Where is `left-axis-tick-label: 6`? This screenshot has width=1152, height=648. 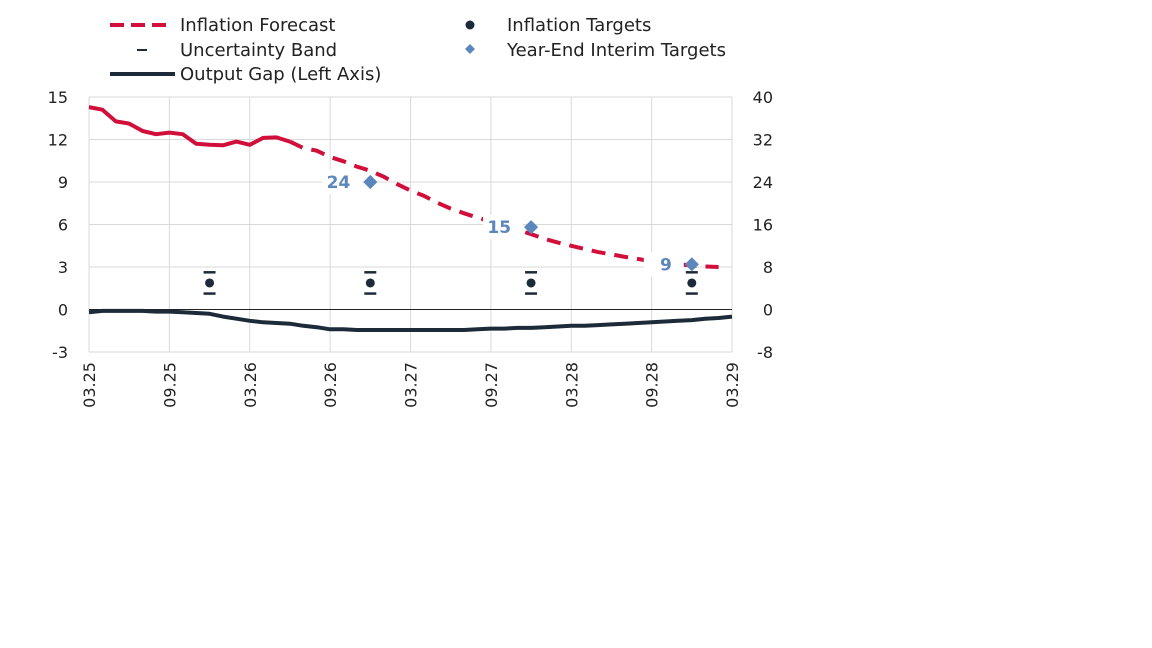 left-axis-tick-label: 6 is located at coordinates (63, 225).